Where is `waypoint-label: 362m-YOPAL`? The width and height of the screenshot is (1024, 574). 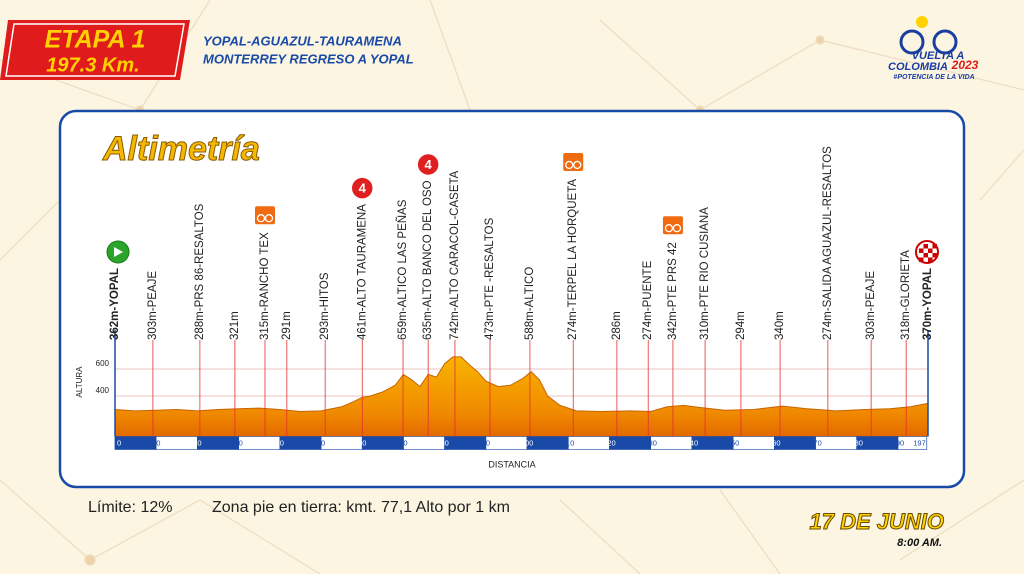 waypoint-label: 362m-YOPAL is located at coordinates (115, 304).